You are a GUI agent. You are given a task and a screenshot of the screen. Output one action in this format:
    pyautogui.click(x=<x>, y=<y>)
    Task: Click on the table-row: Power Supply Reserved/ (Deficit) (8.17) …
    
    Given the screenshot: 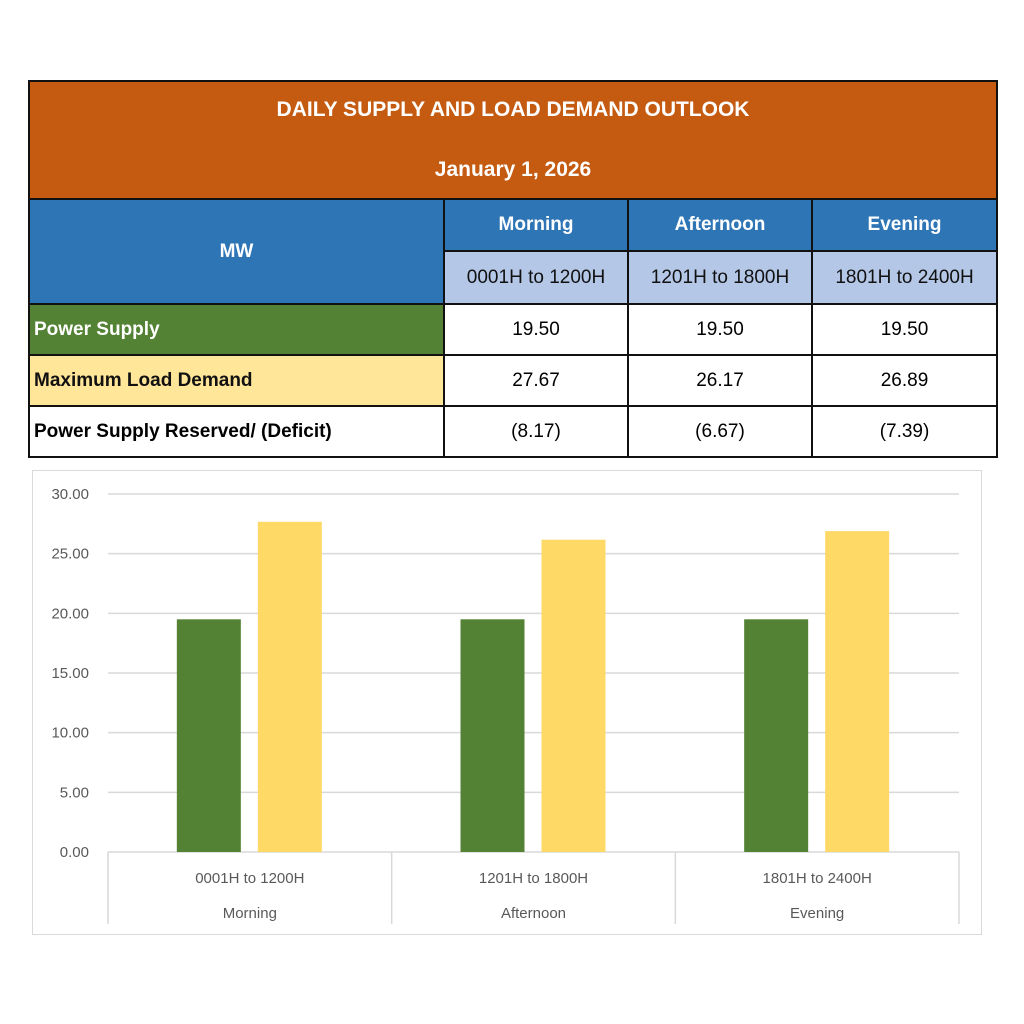 What is the action you would take?
    pyautogui.click(x=513, y=431)
    